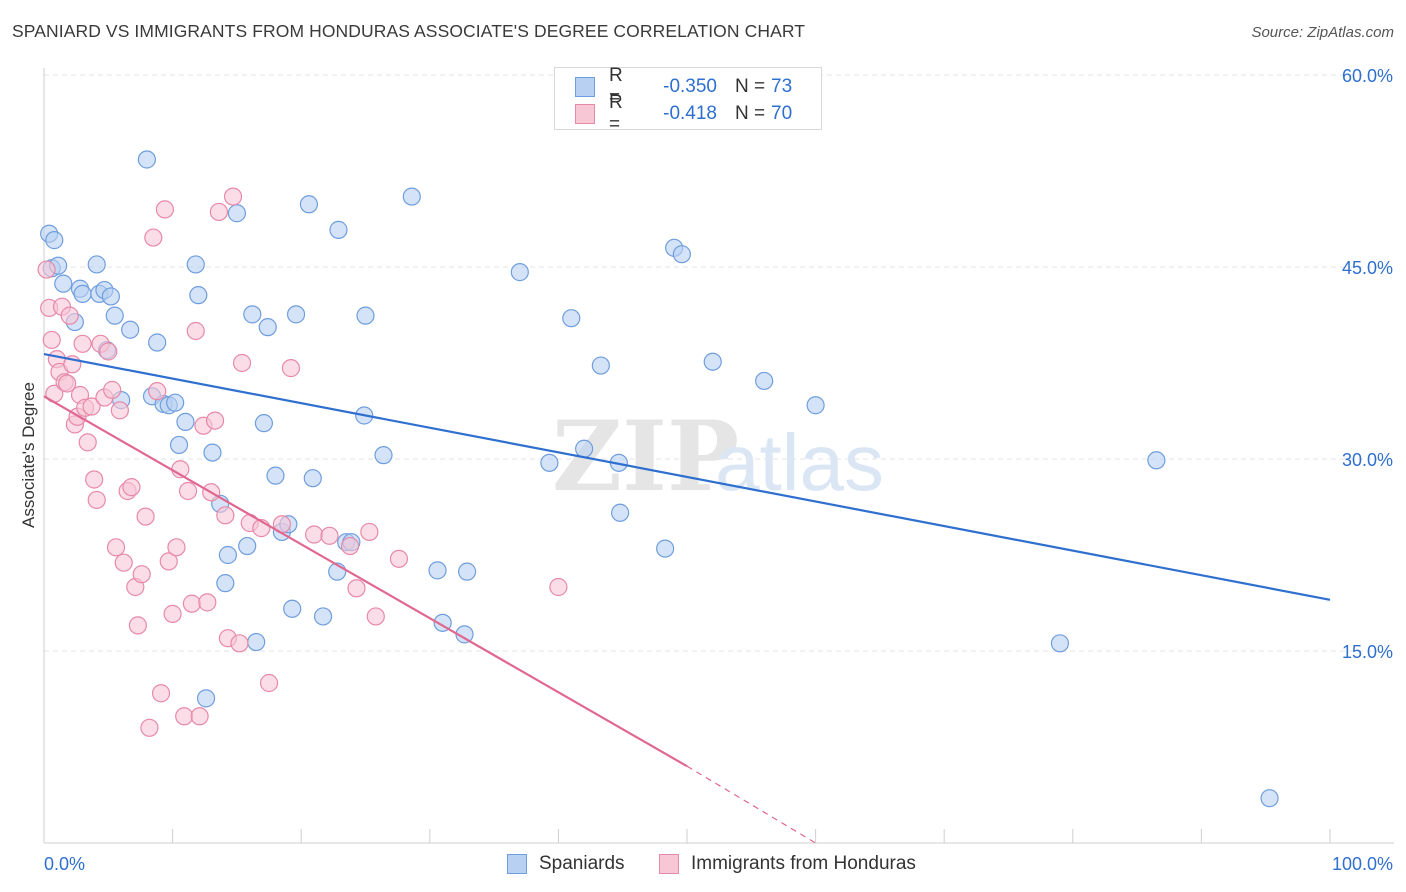 This screenshot has height=892, width=1406. I want to click on n-value: 70, so click(782, 113).